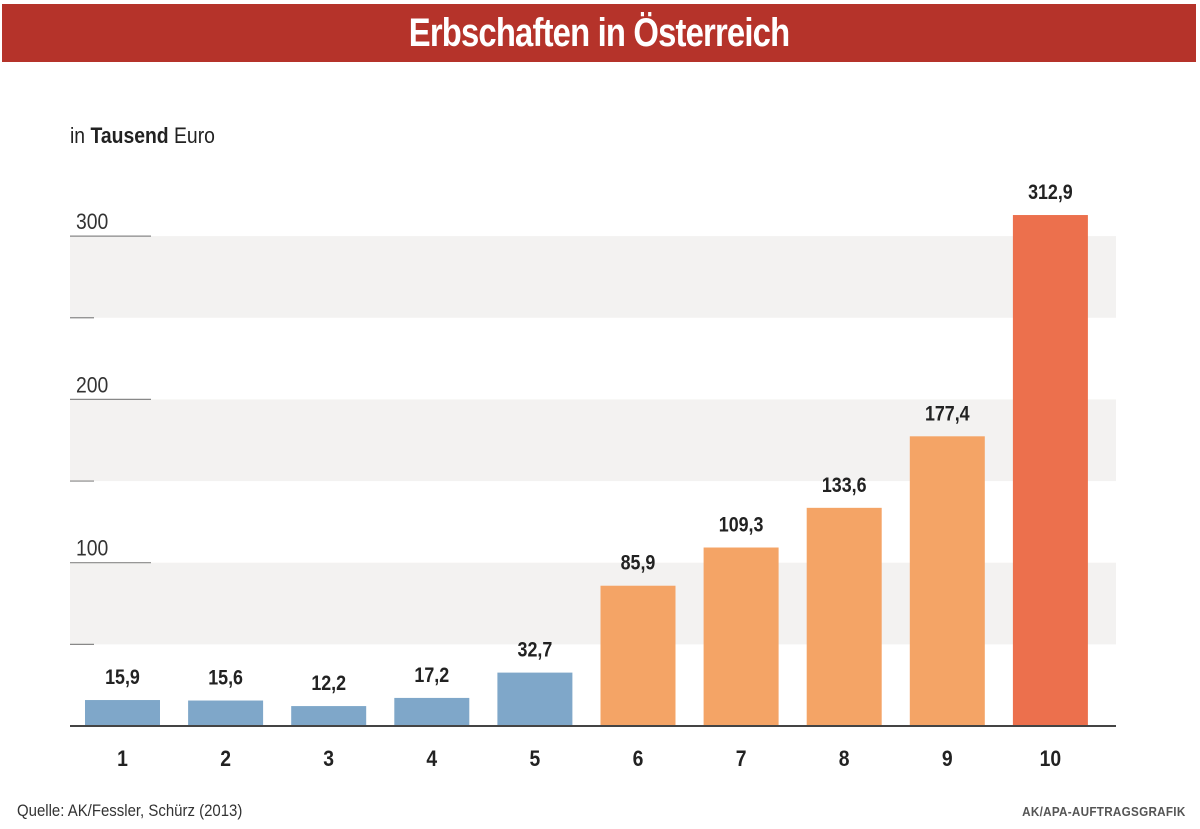 This screenshot has height=829, width=1200. What do you see at coordinates (225, 759) in the screenshot?
I see `x-tick-label: 2` at bounding box center [225, 759].